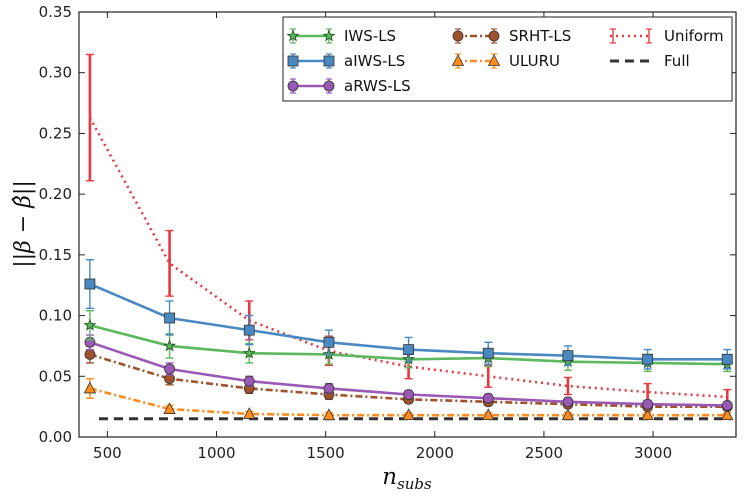  Describe the element at coordinates (55, 255) in the screenshot. I see `y-tick-label: 0.15` at that location.